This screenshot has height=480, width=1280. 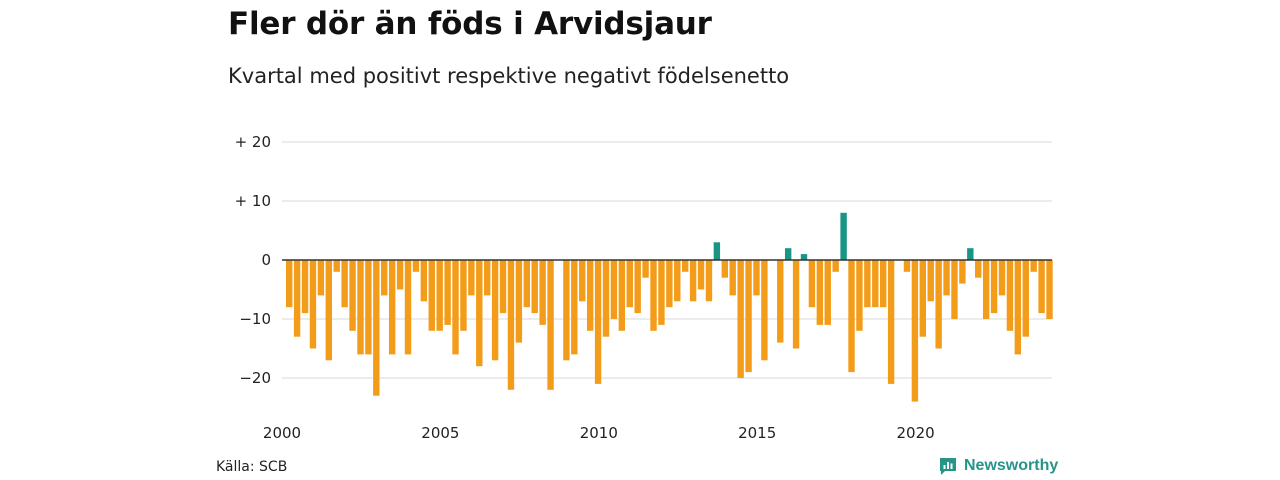 What do you see at coordinates (253, 142) in the screenshot?
I see `y-tick-label: + 20` at bounding box center [253, 142].